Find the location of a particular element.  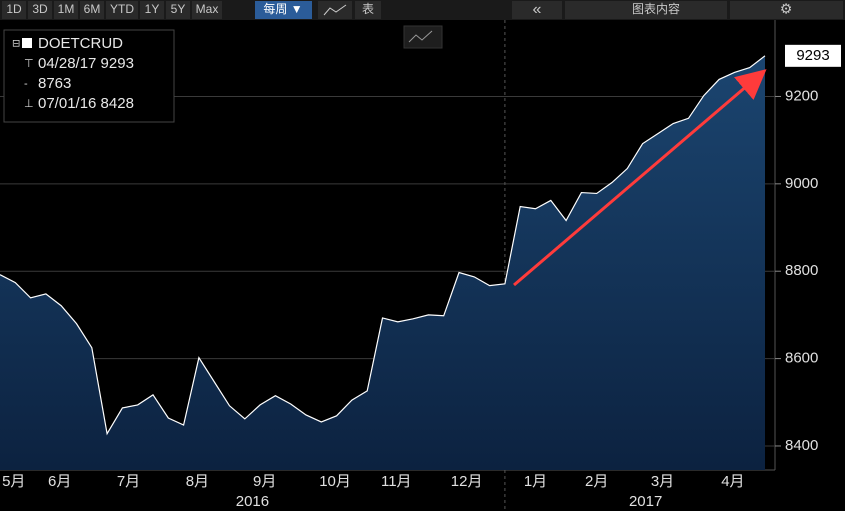

settings-button is located at coordinates (786, 10).